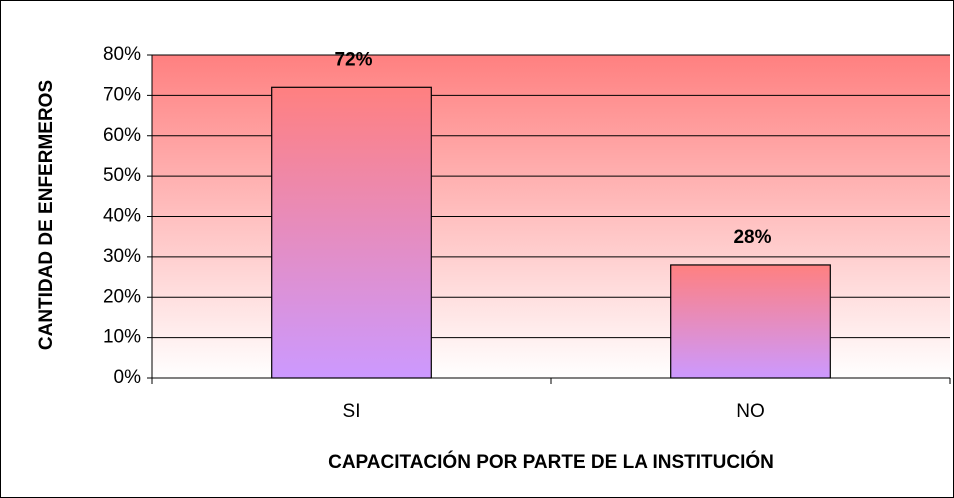 This screenshot has width=954, height=498. Describe the element at coordinates (551, 462) in the screenshot. I see `x-axis-title: CAPACITACIÓN POR PARTE DE LA INSTITUCIÓN` at that location.